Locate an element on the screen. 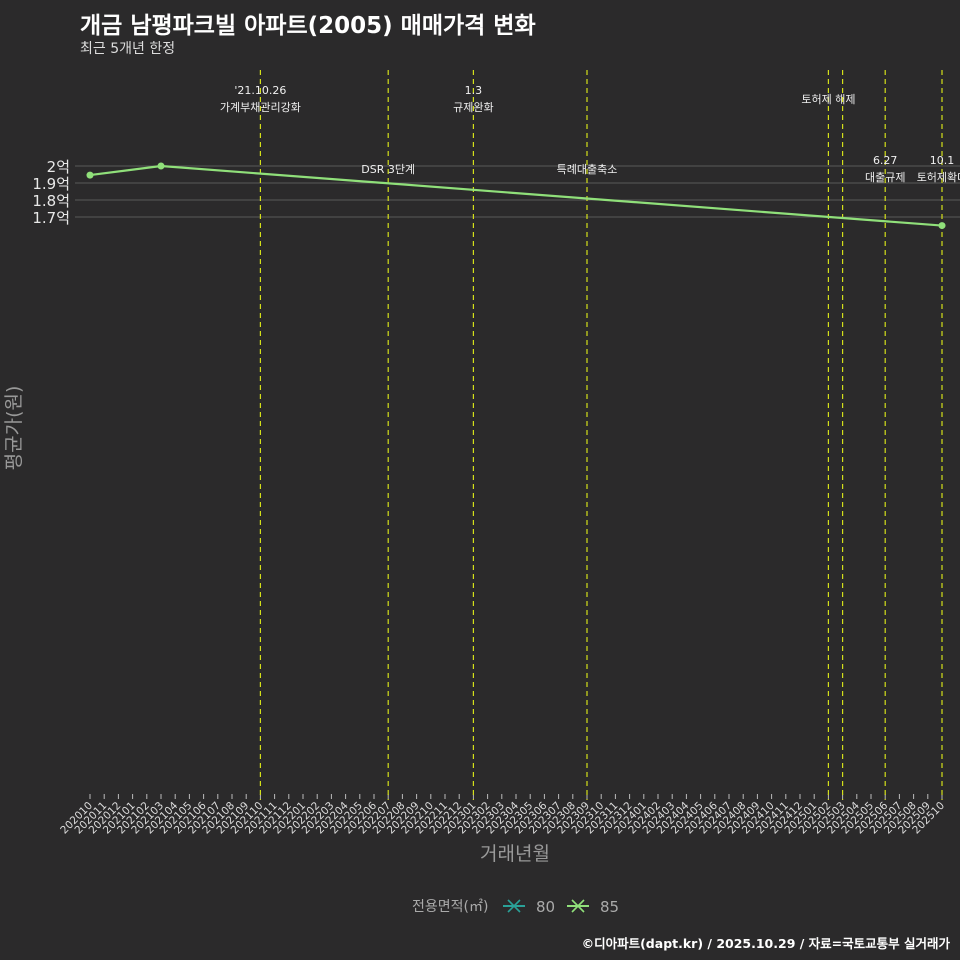 Image resolution: width=960 pixels, height=960 pixels. legend-title: 전용면적(㎡) is located at coordinates (450, 907).